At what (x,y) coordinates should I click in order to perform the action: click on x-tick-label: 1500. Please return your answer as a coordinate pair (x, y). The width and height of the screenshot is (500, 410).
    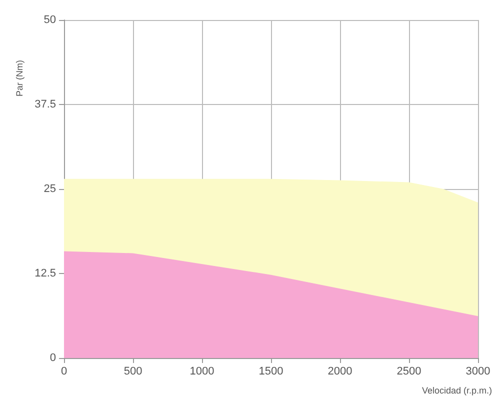
    Looking at the image, I should click on (271, 372).